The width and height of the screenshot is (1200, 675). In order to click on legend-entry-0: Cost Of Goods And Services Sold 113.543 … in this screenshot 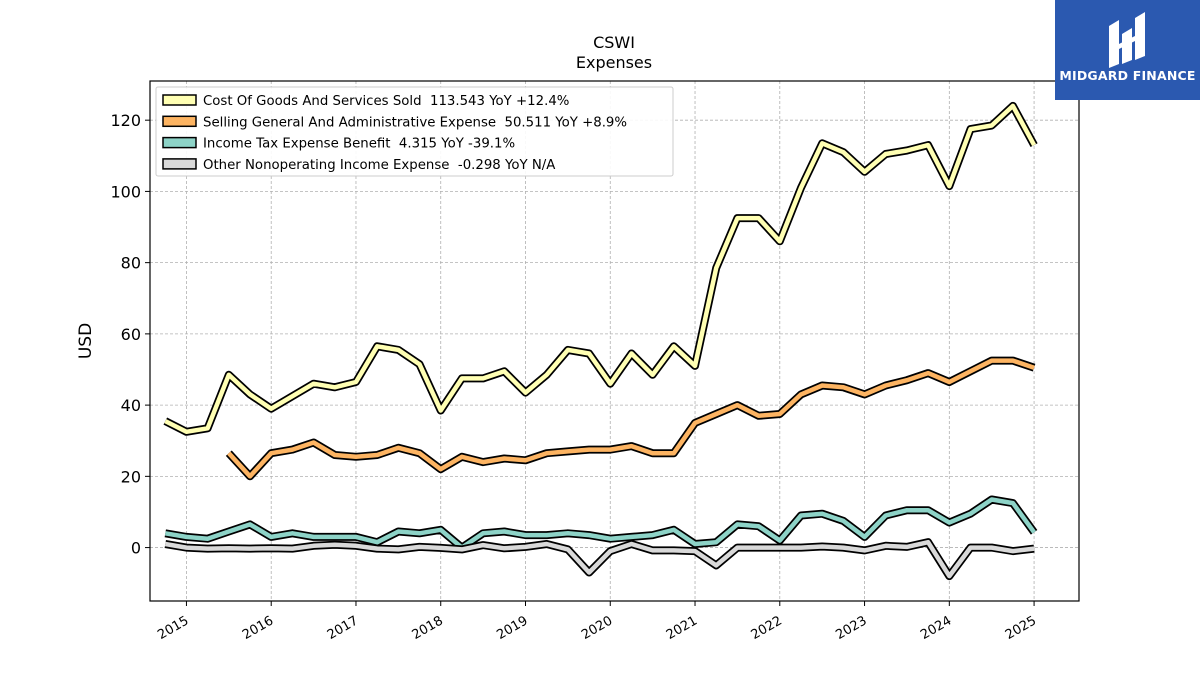, I will do `click(386, 101)`.